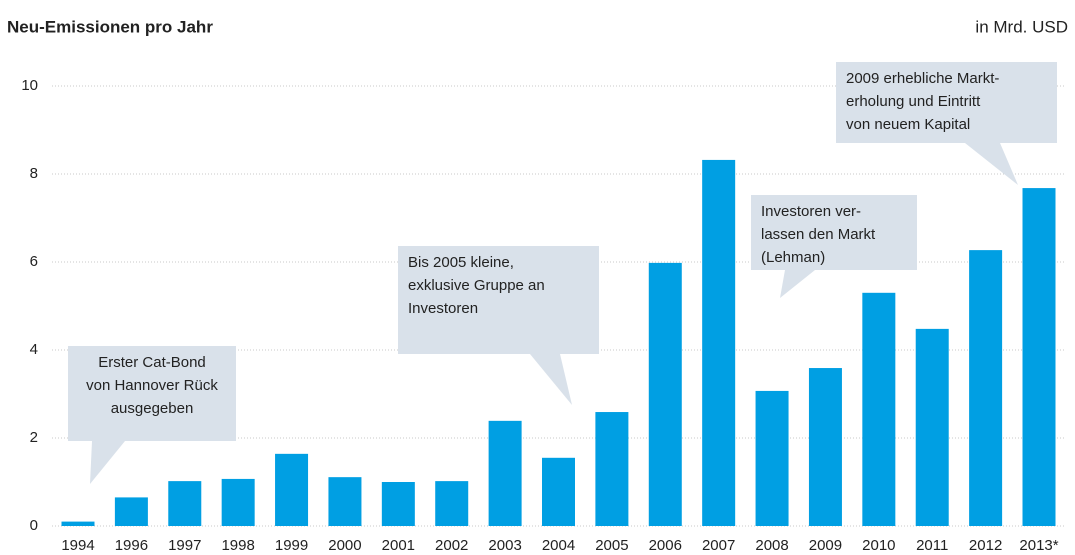 The image size is (1075, 555). What do you see at coordinates (451, 545) in the screenshot?
I see `x-tick-label: 2002` at bounding box center [451, 545].